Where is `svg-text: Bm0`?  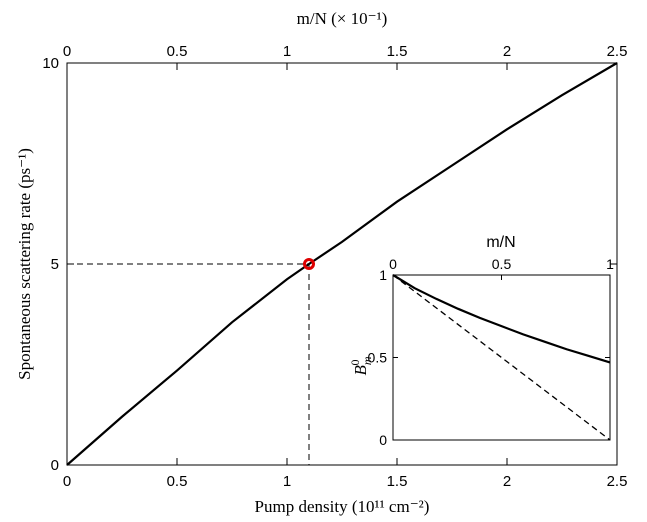 svg-text: Bm0 is located at coordinates (361, 365).